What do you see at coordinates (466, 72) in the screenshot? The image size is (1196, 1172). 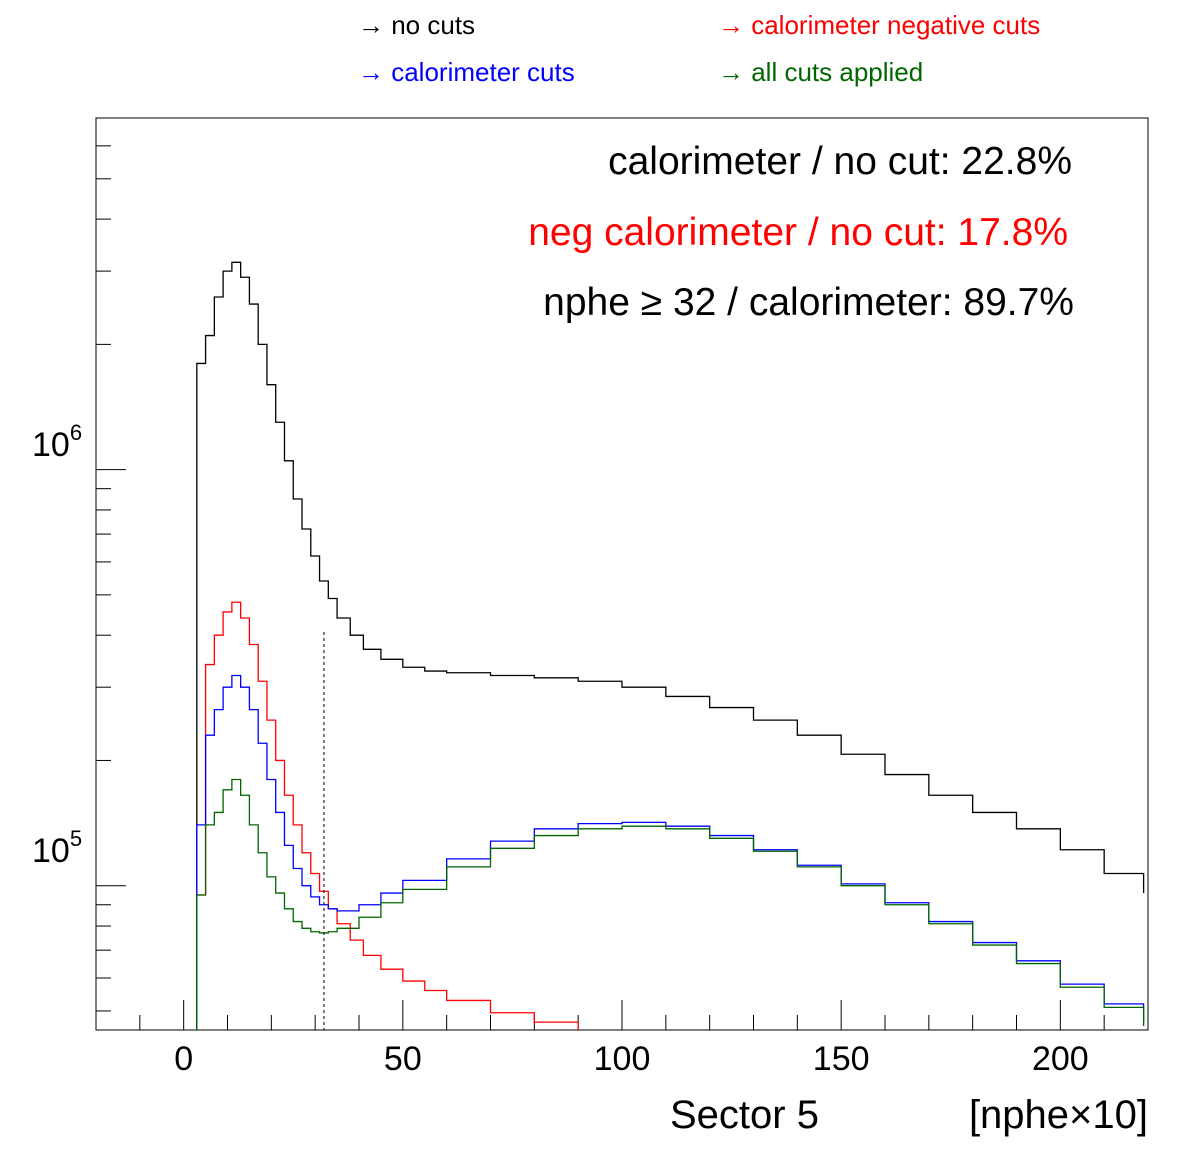 I see `legend-calorimeter-cuts: → calorimeter cuts` at bounding box center [466, 72].